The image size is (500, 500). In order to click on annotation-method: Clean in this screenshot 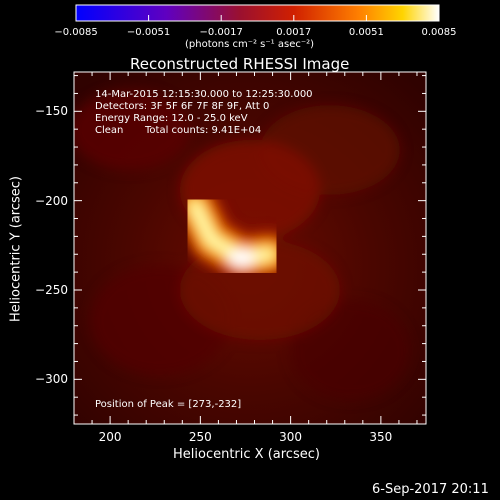, I will do `click(109, 130)`.